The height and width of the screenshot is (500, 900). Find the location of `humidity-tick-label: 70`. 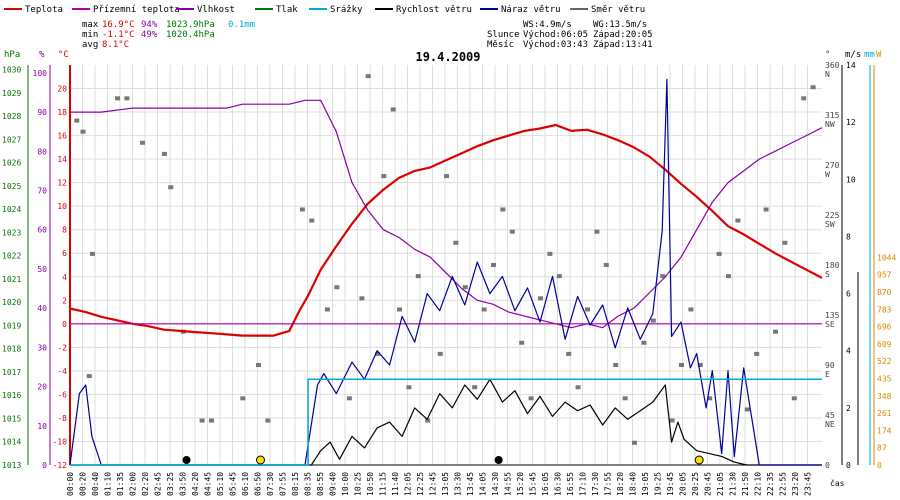

humidity-tick-label: 70 is located at coordinates (42, 190).